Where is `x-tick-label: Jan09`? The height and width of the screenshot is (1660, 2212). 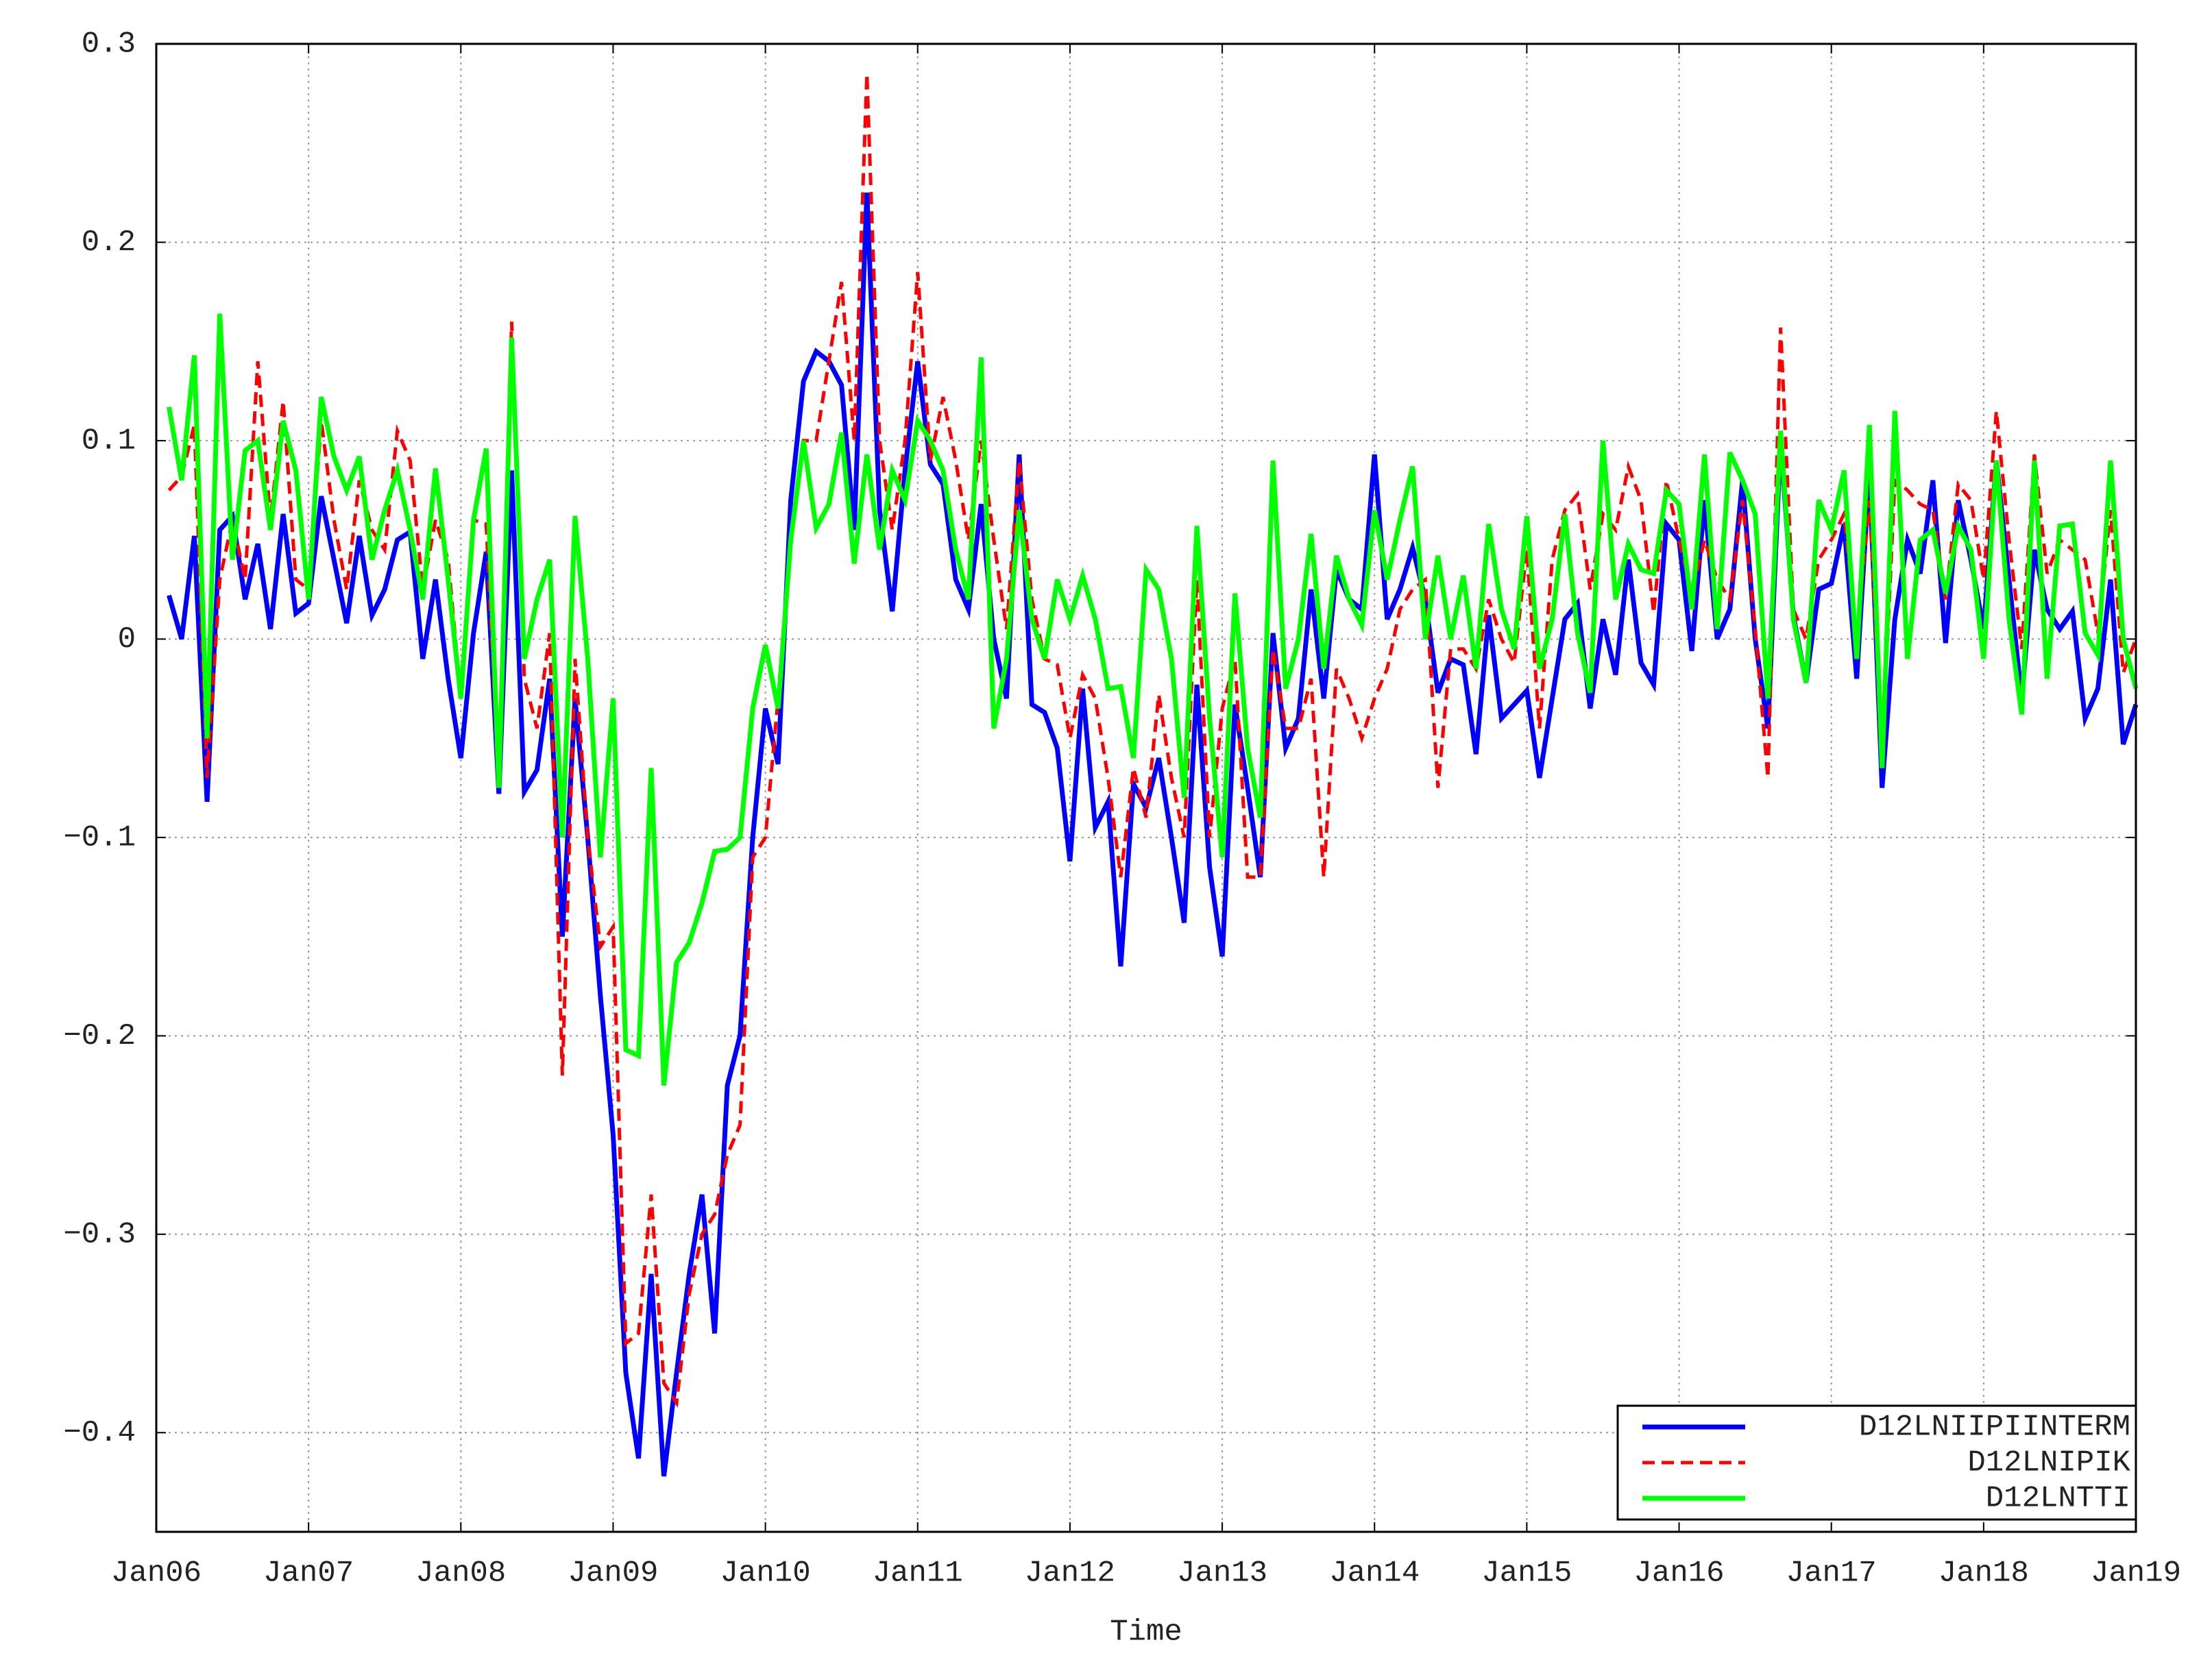 x-tick-label: Jan09 is located at coordinates (613, 1574).